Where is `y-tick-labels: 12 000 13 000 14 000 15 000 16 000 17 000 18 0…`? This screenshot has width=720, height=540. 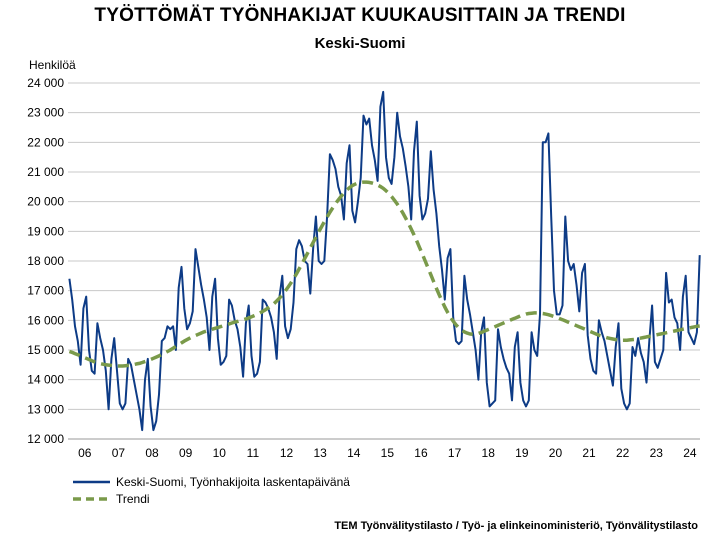 y-tick-labels: 12 000 13 000 14 000 15 000 16 000 17 000 18 0… is located at coordinates (45, 261).